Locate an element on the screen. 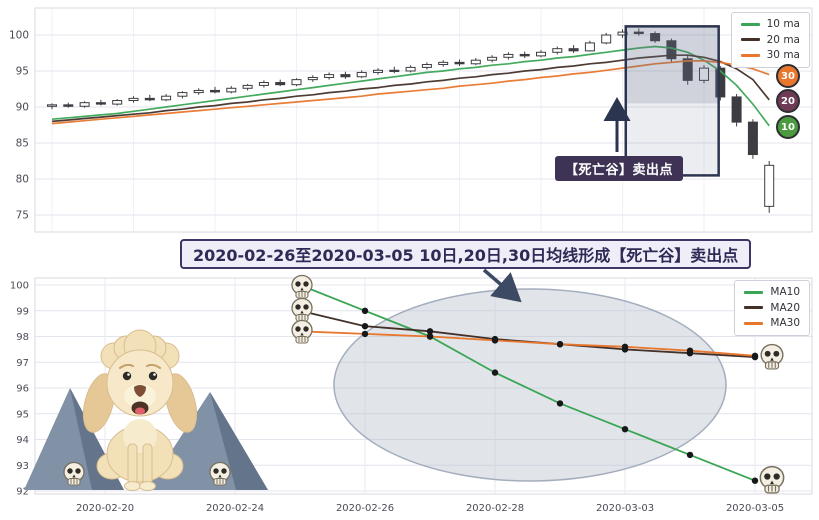 This screenshot has height=520, width=819. y-tick-label: 96 is located at coordinates (22, 389).